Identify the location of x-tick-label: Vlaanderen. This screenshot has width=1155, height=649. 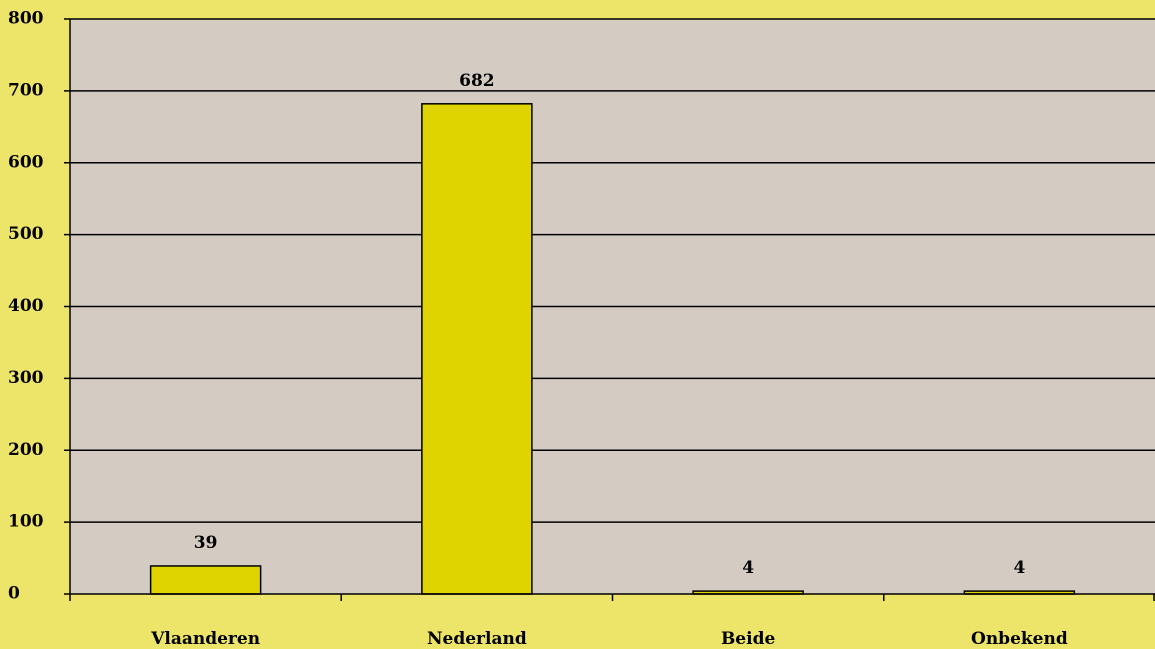
(205, 639).